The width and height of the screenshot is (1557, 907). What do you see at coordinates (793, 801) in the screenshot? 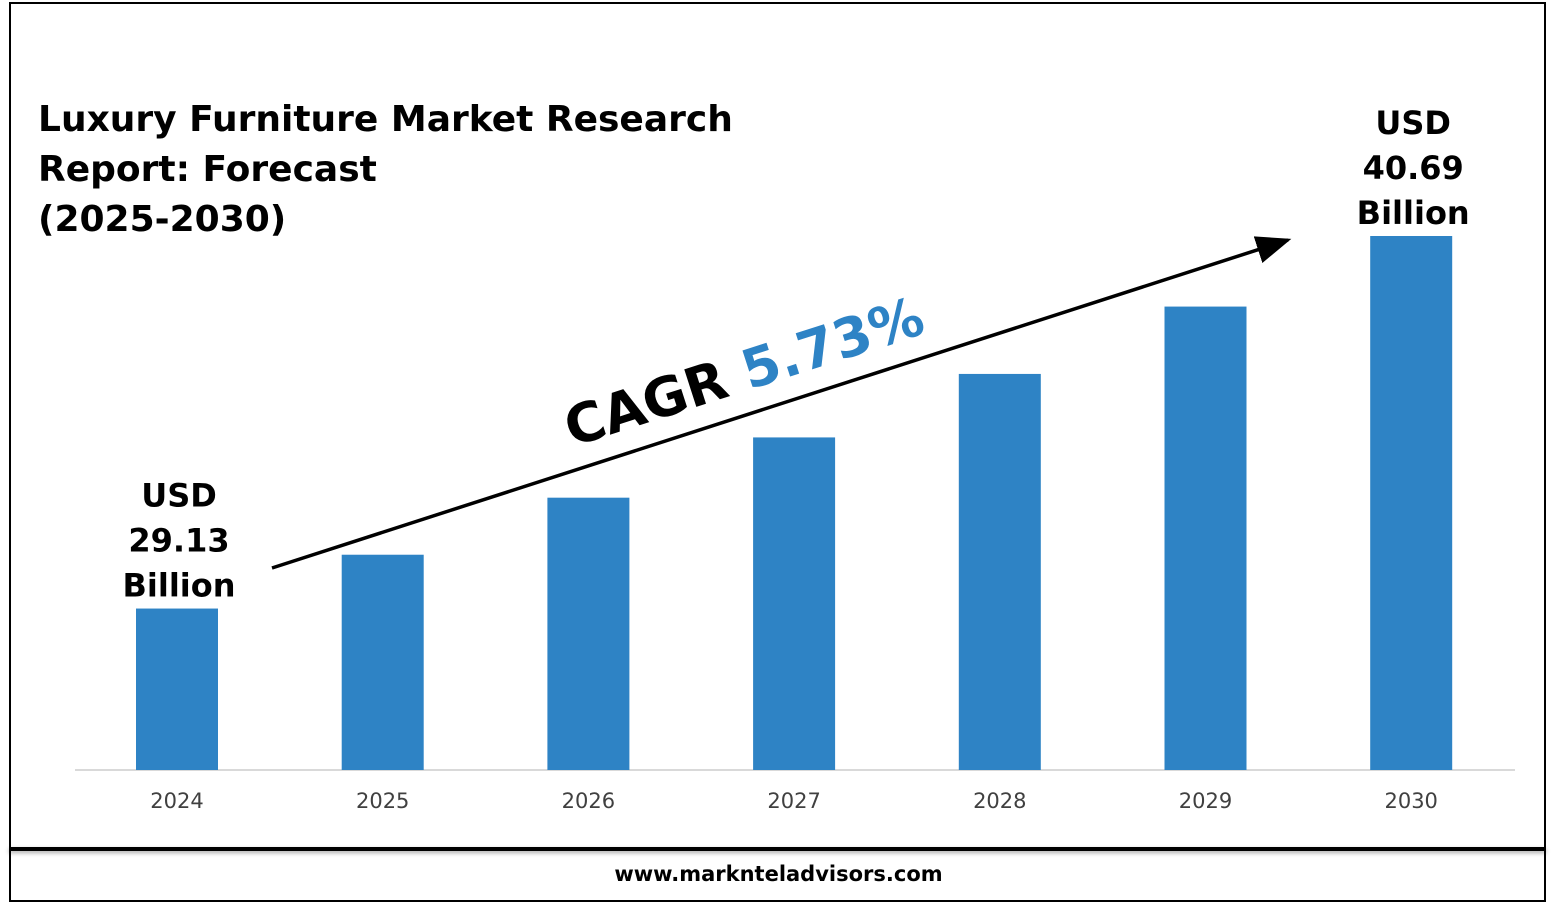
I see `x-tick-2027: 2027` at bounding box center [793, 801].